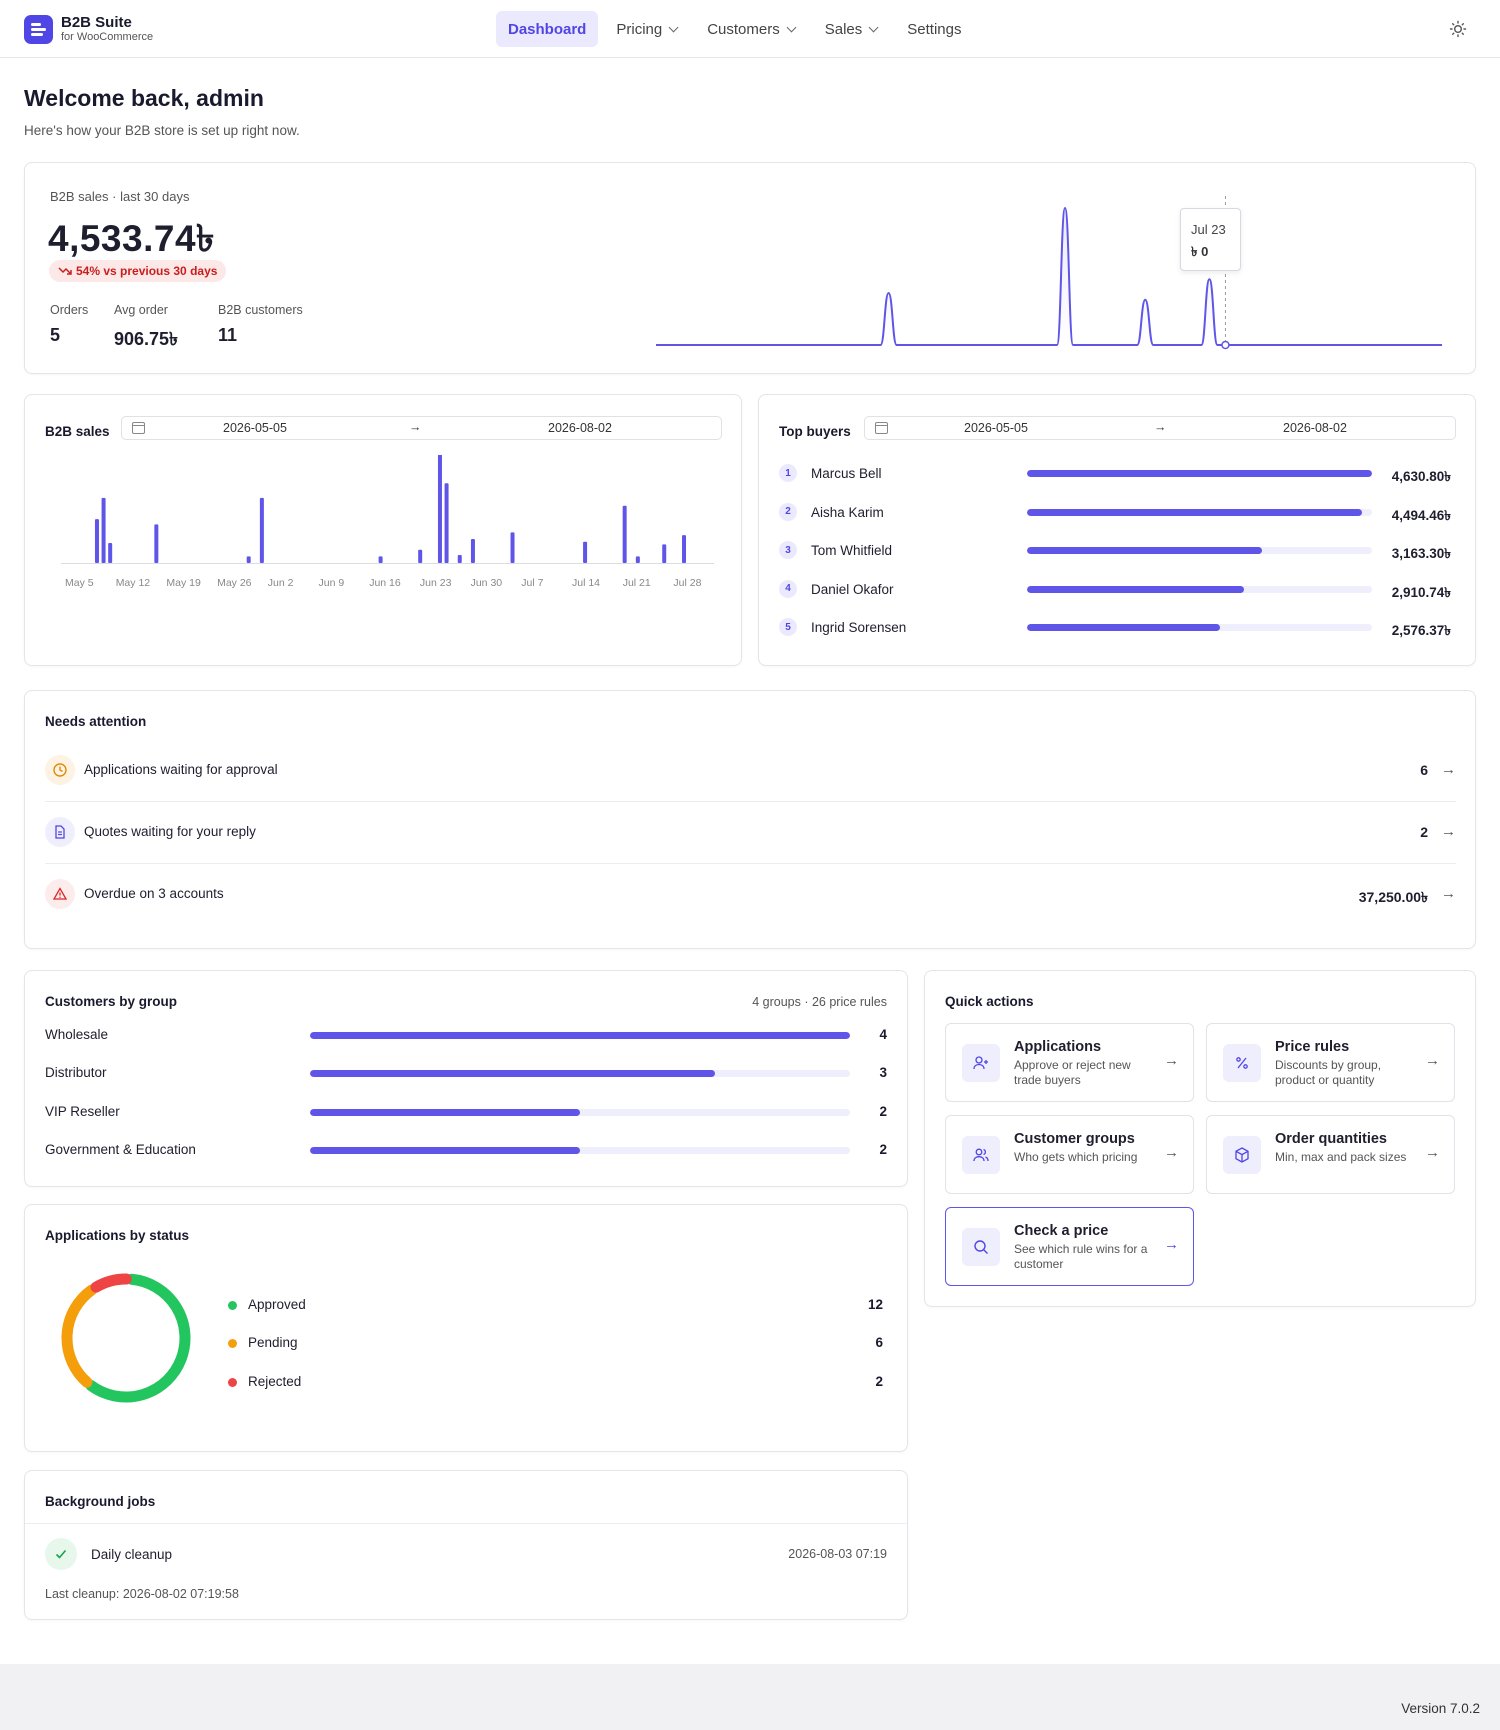 The width and height of the screenshot is (1500, 1730). What do you see at coordinates (981, 1063) in the screenshot?
I see `user-plus-icon` at bounding box center [981, 1063].